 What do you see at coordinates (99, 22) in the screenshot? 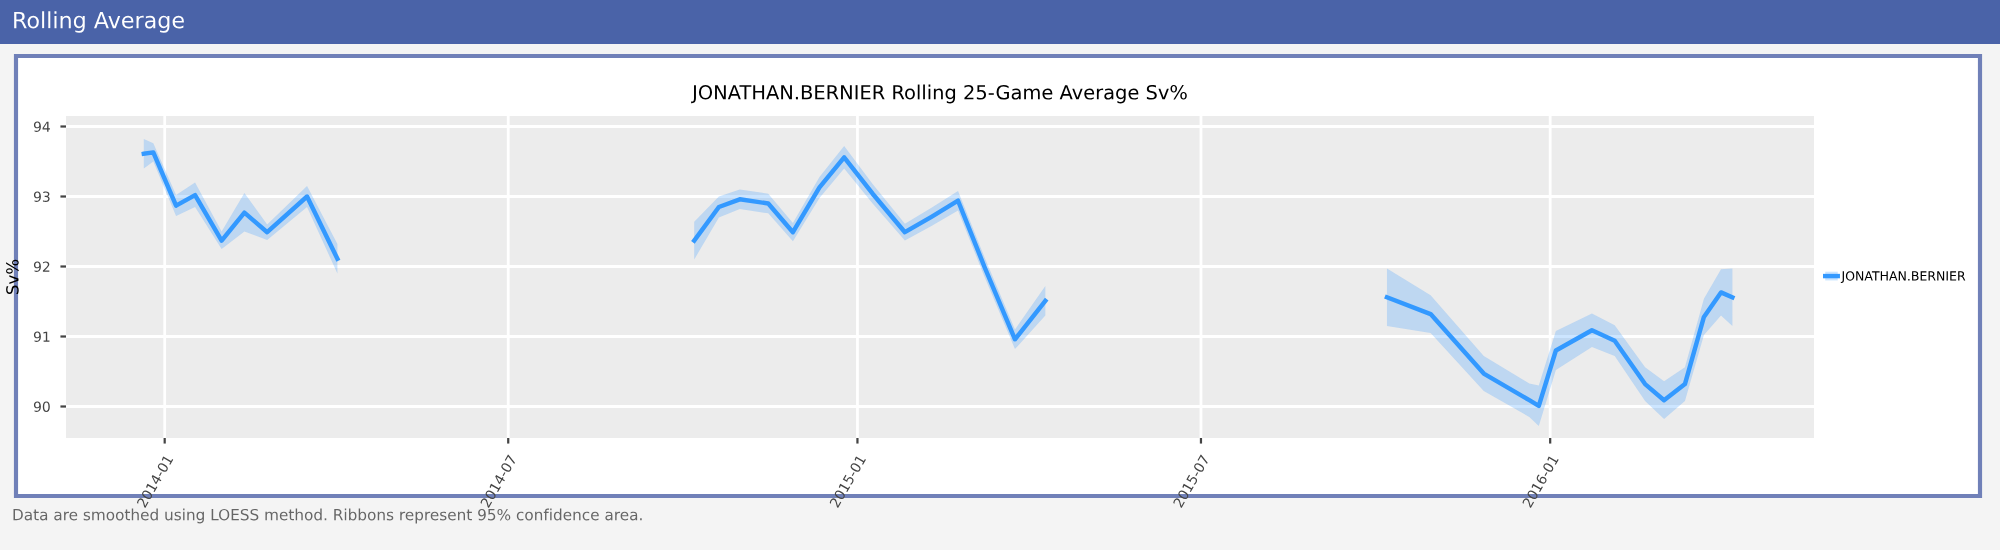
I see `text: Rolling Average` at bounding box center [99, 22].